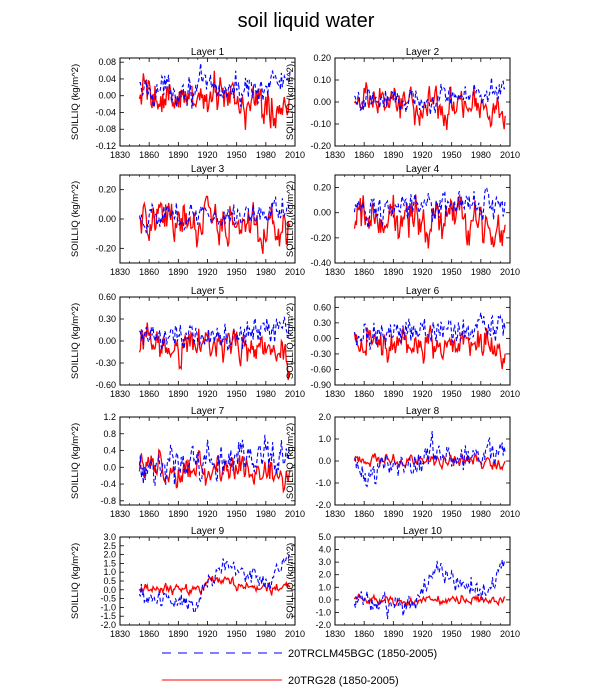 This screenshot has height=690, width=612. Describe the element at coordinates (320, 263) in the screenshot. I see `y-tick-label: -0.40` at that location.